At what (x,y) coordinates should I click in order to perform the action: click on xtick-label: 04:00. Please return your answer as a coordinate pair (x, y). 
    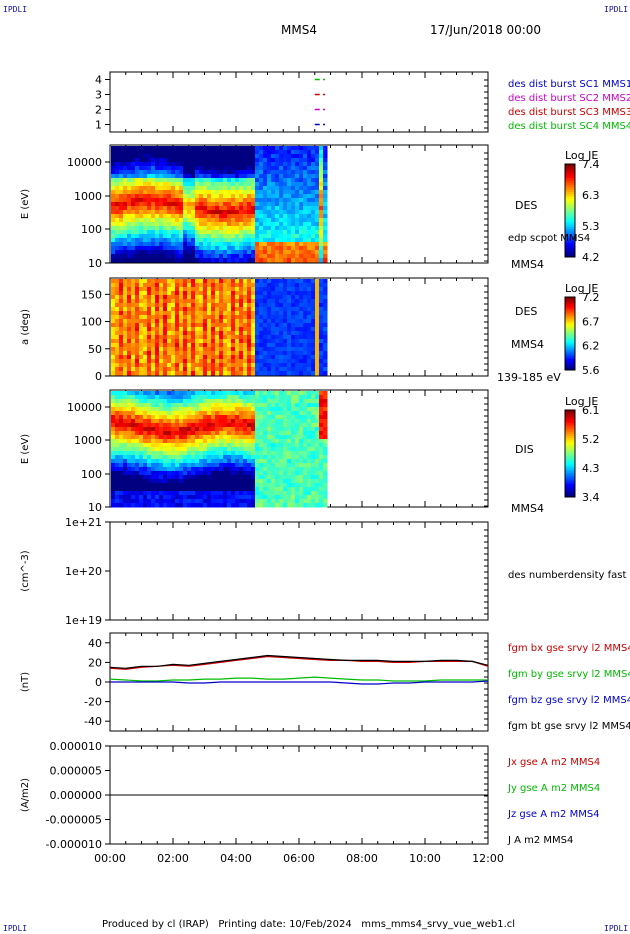
    Looking at the image, I should click on (236, 858).